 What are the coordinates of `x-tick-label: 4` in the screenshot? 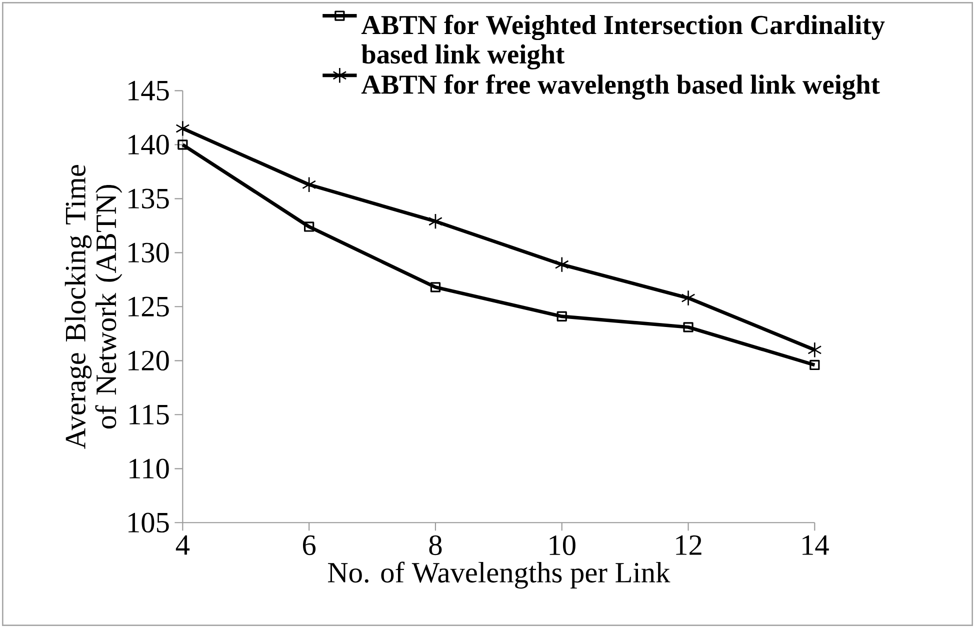 It's located at (183, 545).